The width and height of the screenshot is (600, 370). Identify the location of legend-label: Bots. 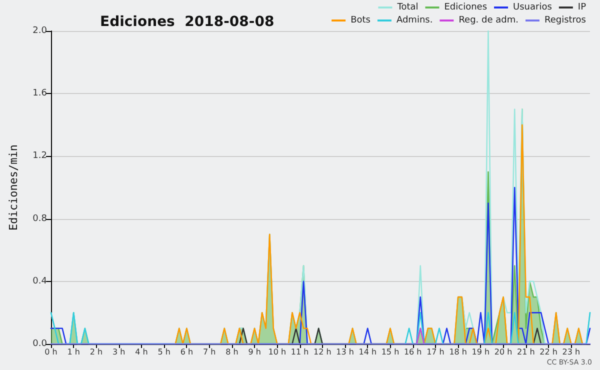
(360, 21).